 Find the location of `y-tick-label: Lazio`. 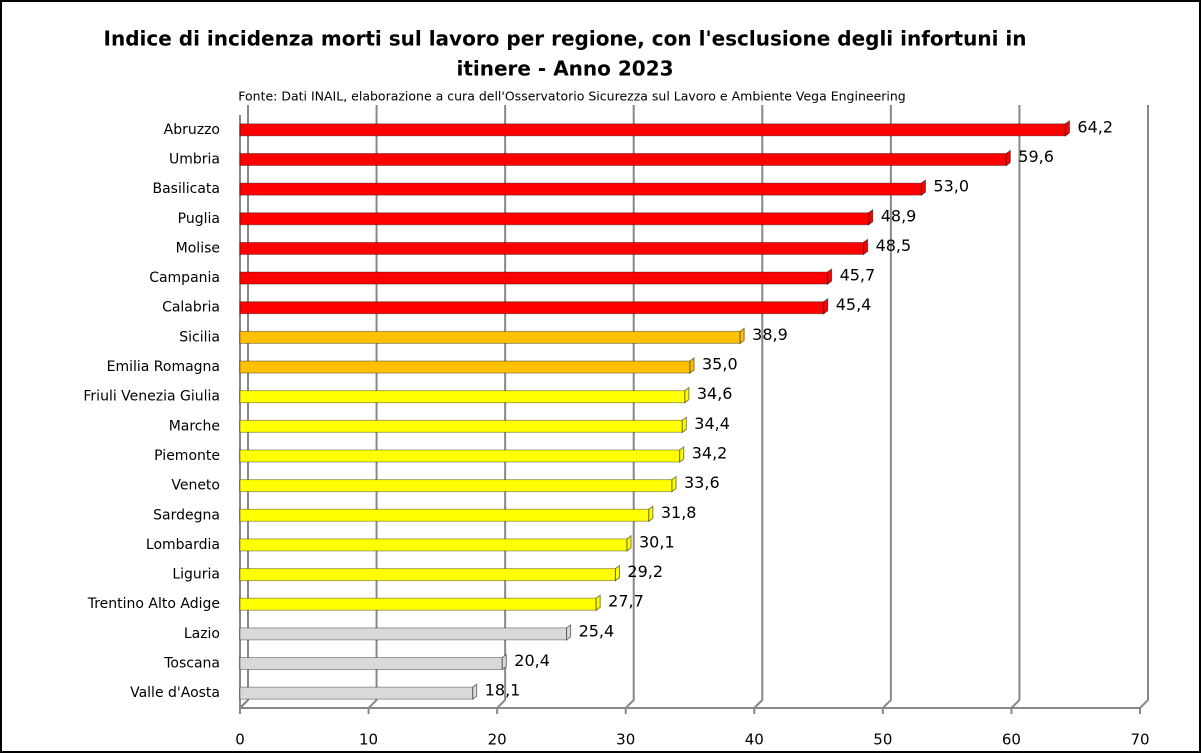

y-tick-label: Lazio is located at coordinates (202, 634).